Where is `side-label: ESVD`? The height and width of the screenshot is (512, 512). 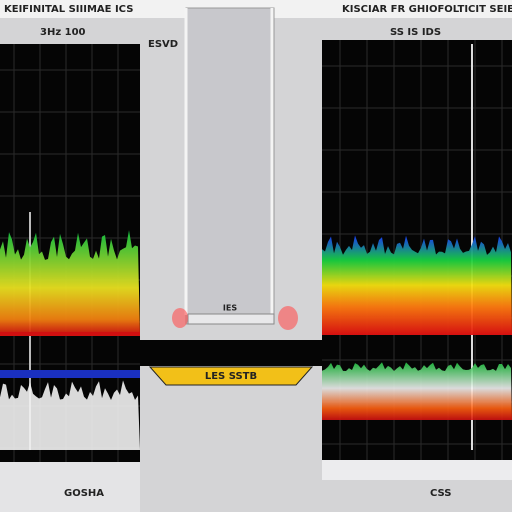
side-label: ESVD is located at coordinates (163, 44).